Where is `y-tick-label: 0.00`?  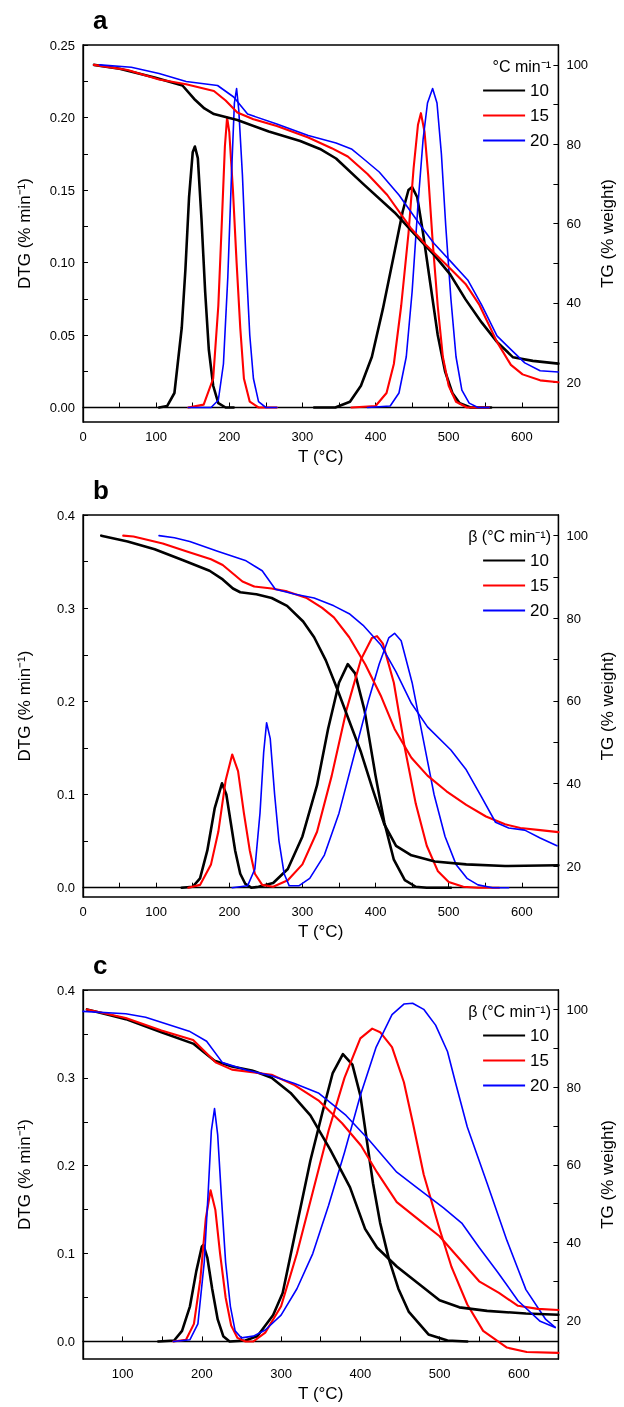 y-tick-label: 0.00 is located at coordinates (62, 407).